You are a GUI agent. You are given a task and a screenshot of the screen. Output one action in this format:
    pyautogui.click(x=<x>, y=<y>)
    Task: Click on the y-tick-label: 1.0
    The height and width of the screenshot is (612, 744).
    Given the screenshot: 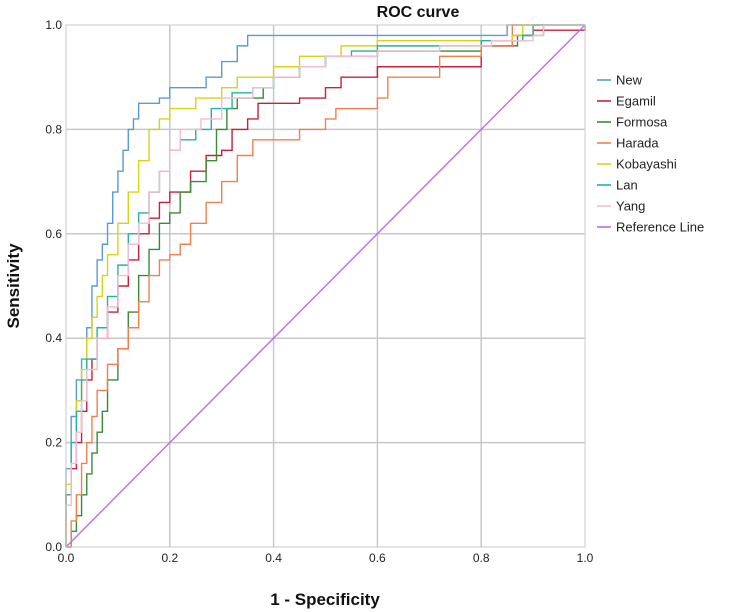 What is the action you would take?
    pyautogui.click(x=53, y=25)
    